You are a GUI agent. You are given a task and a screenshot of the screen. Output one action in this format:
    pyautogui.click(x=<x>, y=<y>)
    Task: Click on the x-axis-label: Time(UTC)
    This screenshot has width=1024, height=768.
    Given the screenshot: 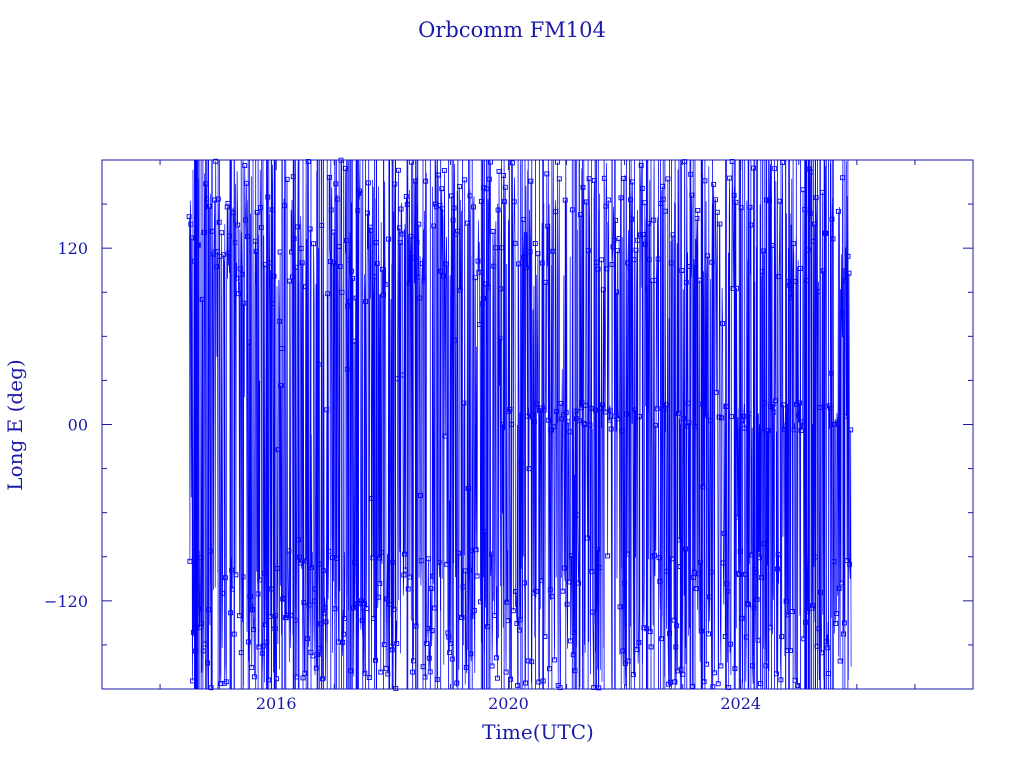 What is the action you would take?
    pyautogui.click(x=538, y=732)
    